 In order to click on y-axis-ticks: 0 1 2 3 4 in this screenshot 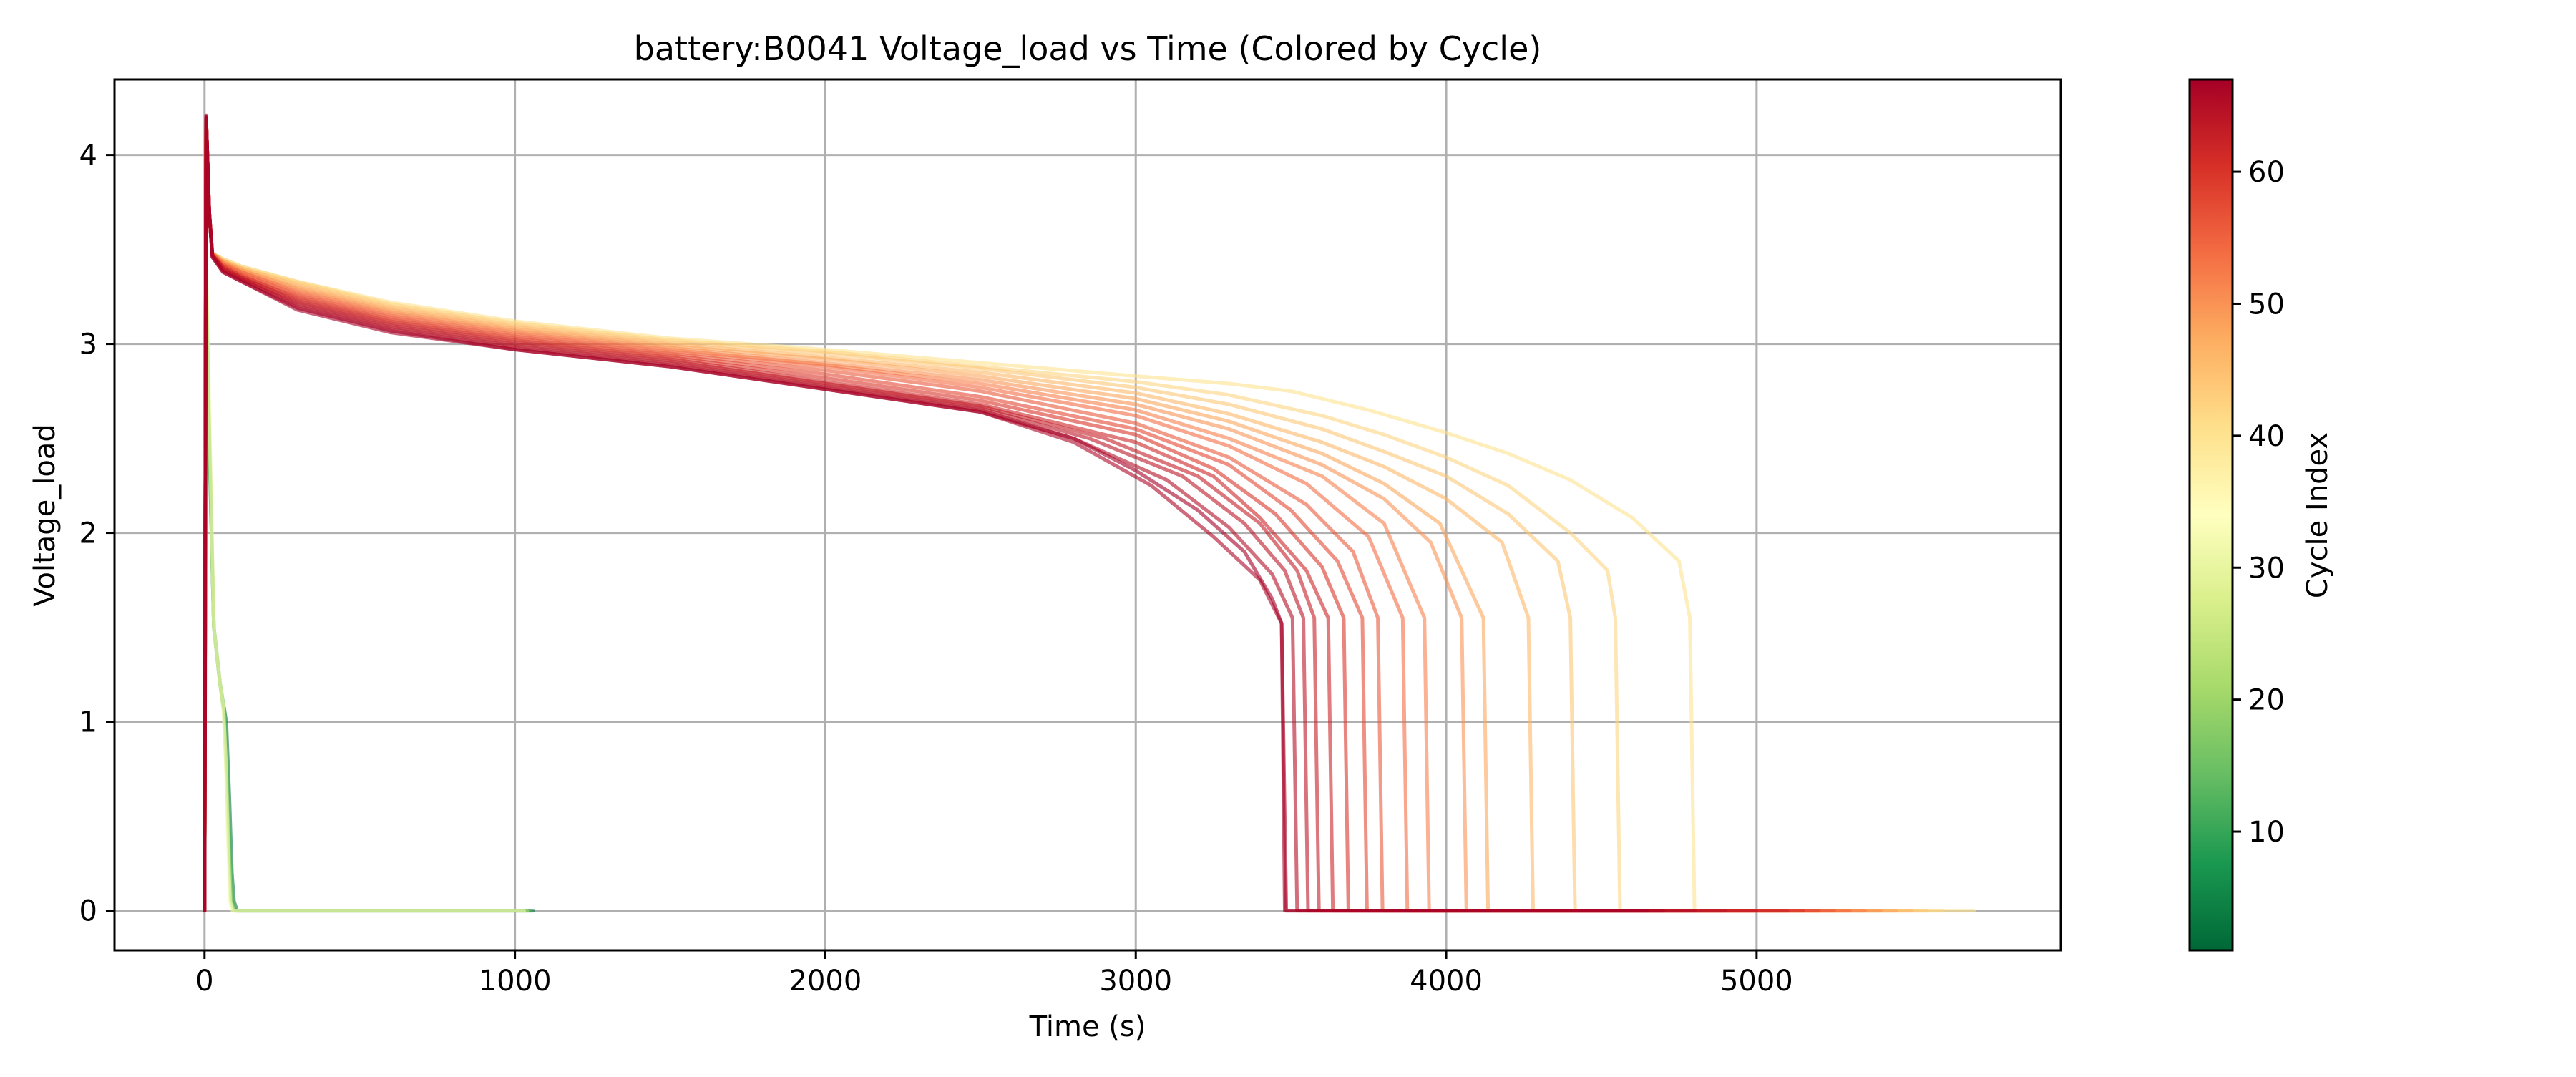, I will do `click(96, 534)`.